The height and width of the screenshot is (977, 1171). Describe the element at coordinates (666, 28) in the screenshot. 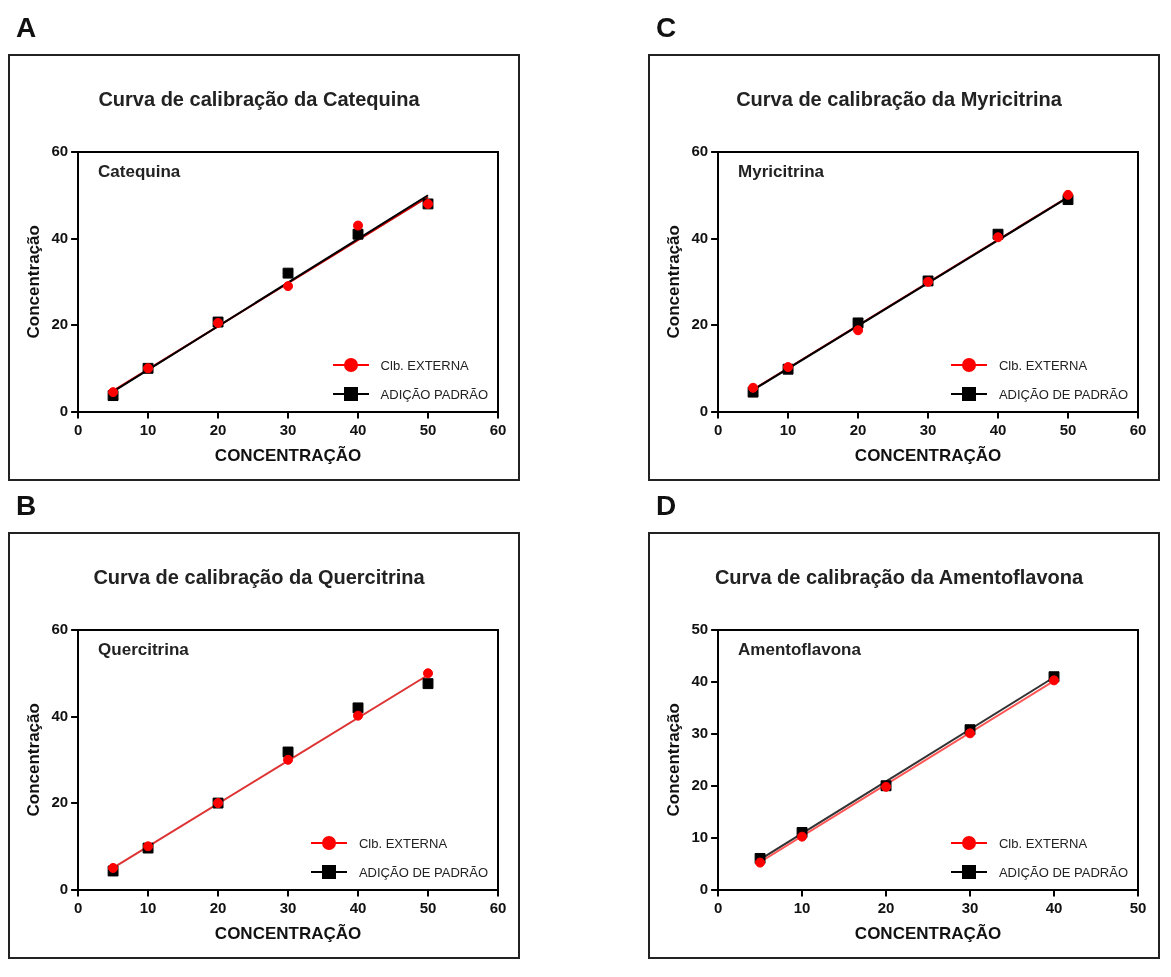

I see `text: C` at that location.